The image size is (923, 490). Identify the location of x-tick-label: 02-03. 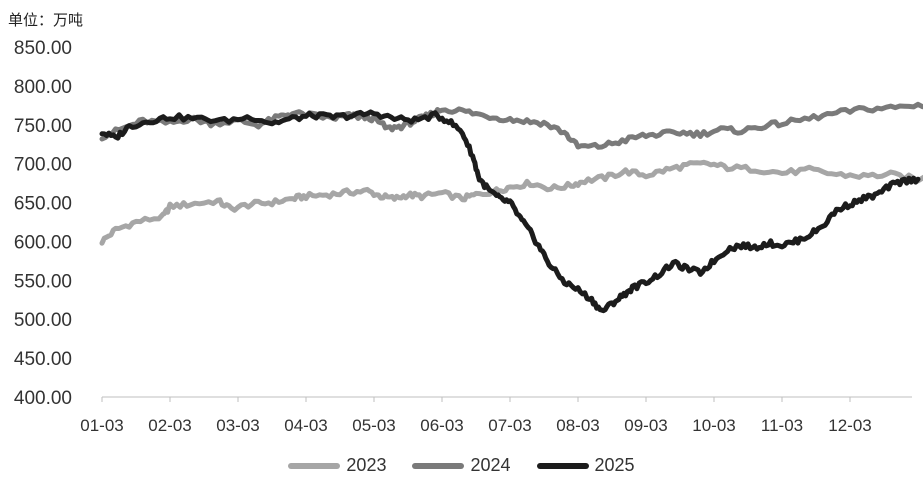
(169, 425).